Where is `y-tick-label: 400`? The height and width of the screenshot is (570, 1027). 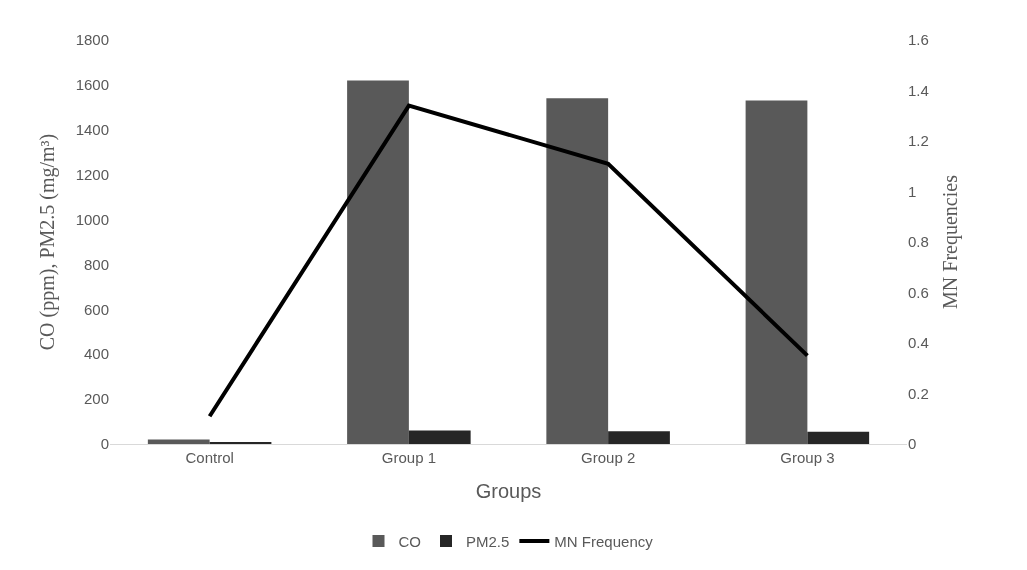 y-tick-label: 400 is located at coordinates (96, 354).